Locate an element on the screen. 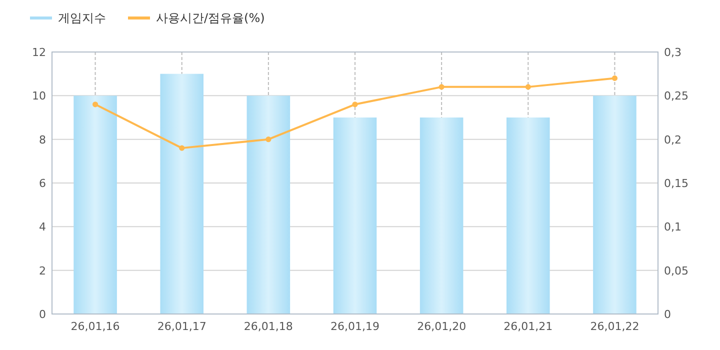  x-tick-label: 26,01,17 is located at coordinates (181, 326).